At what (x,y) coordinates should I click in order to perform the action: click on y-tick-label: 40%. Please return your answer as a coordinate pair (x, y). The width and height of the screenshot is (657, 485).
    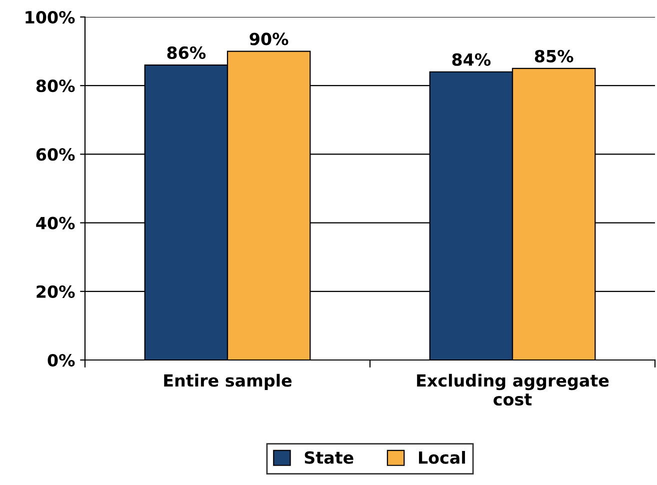
    Looking at the image, I should click on (55, 223).